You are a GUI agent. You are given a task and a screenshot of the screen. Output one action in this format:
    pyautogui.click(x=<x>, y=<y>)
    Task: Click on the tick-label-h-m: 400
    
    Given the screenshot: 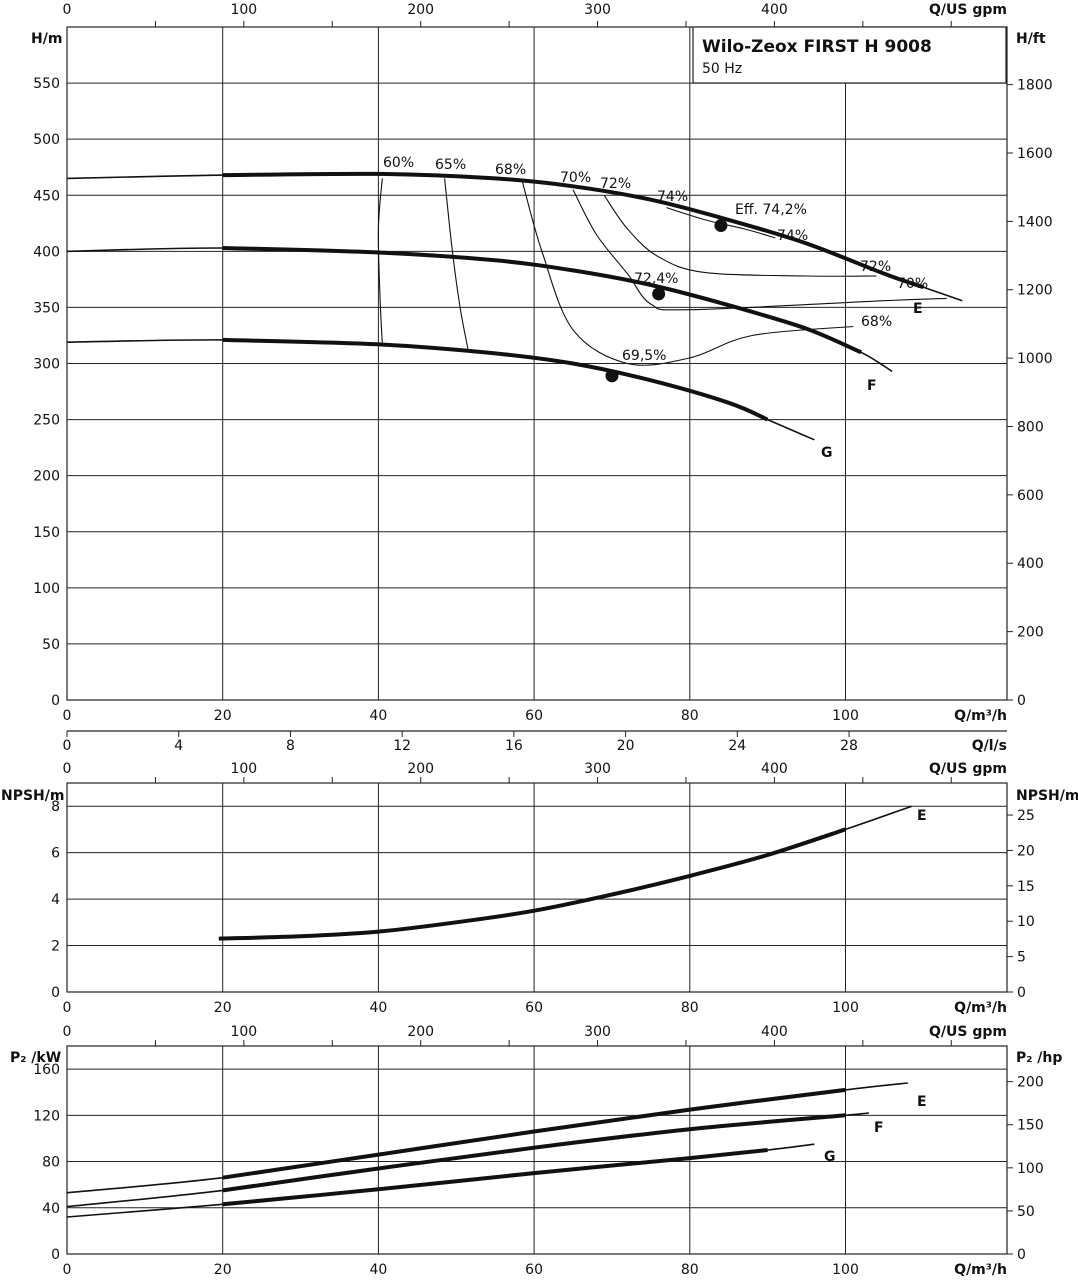 What is the action you would take?
    pyautogui.click(x=46, y=252)
    